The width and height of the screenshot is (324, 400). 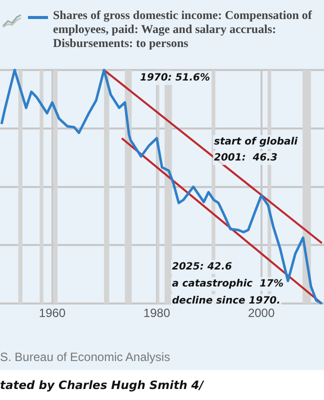 What do you see at coordinates (52, 313) in the screenshot?
I see `x-tick-label: 1960` at bounding box center [52, 313].